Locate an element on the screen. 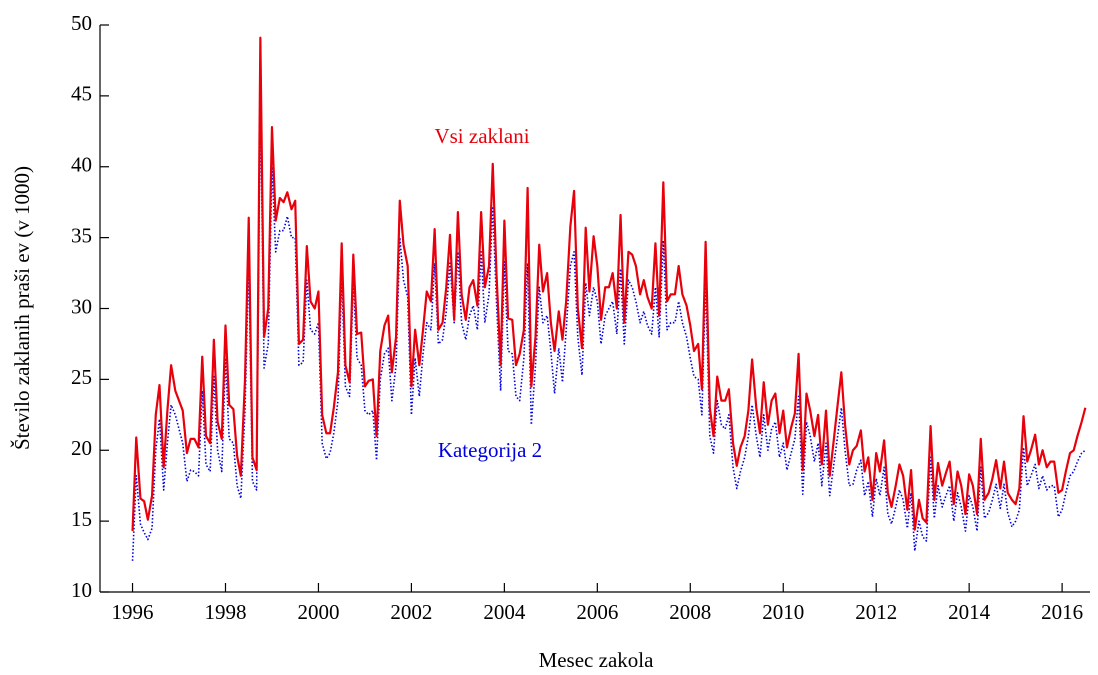 The width and height of the screenshot is (1098, 675). y-tick-label: 30 is located at coordinates (81, 306).